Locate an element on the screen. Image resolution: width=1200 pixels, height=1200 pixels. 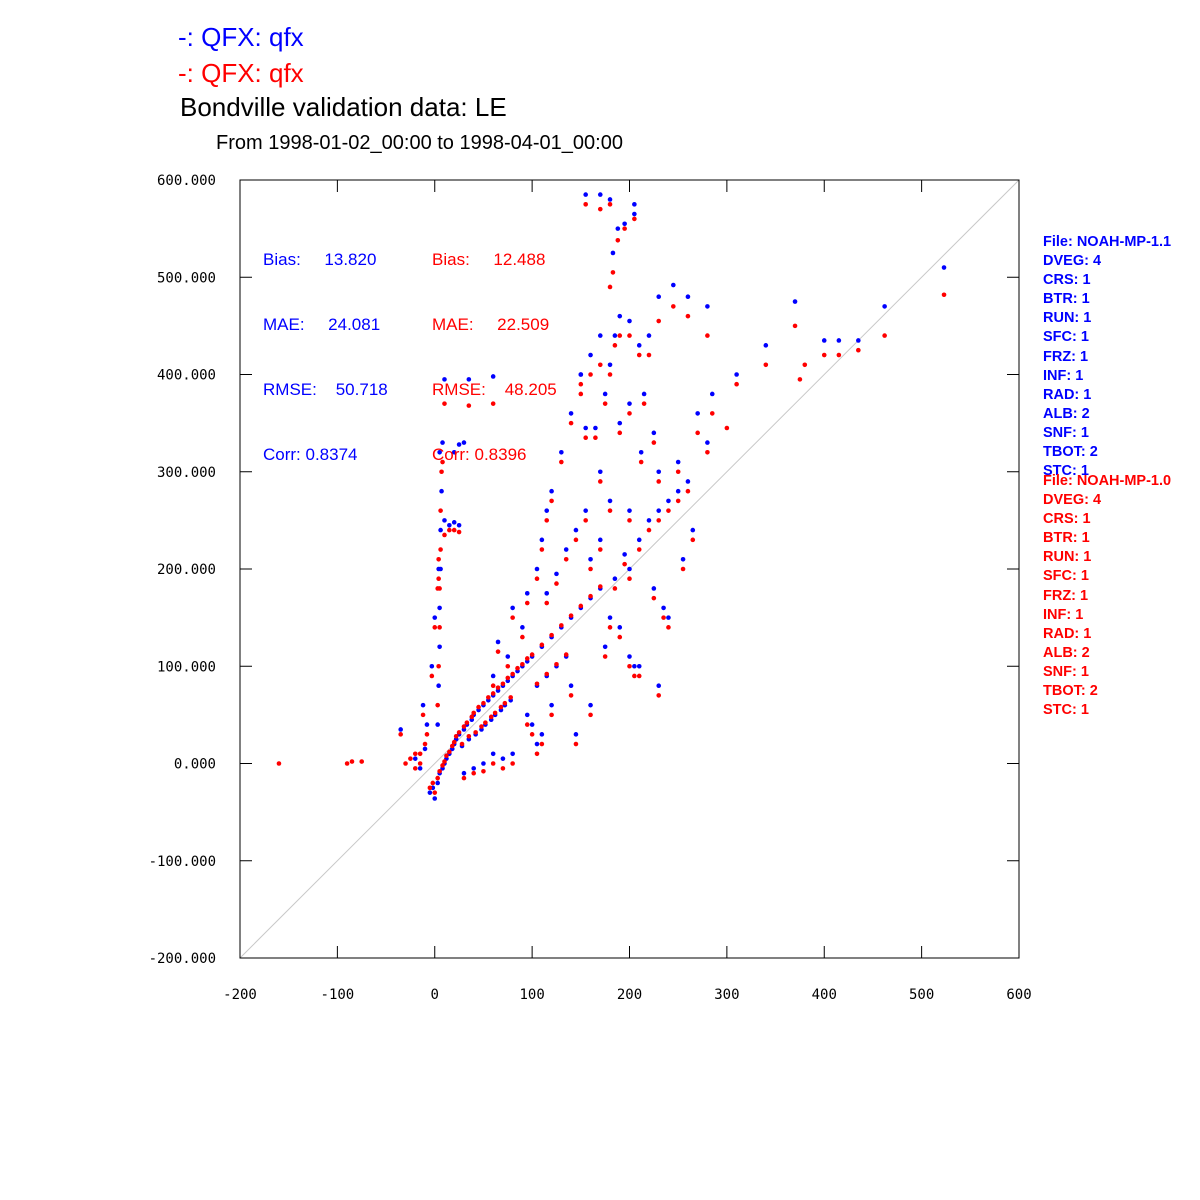
stat-rmse-blue: RMSE: 50.718 is located at coordinates (325, 389).